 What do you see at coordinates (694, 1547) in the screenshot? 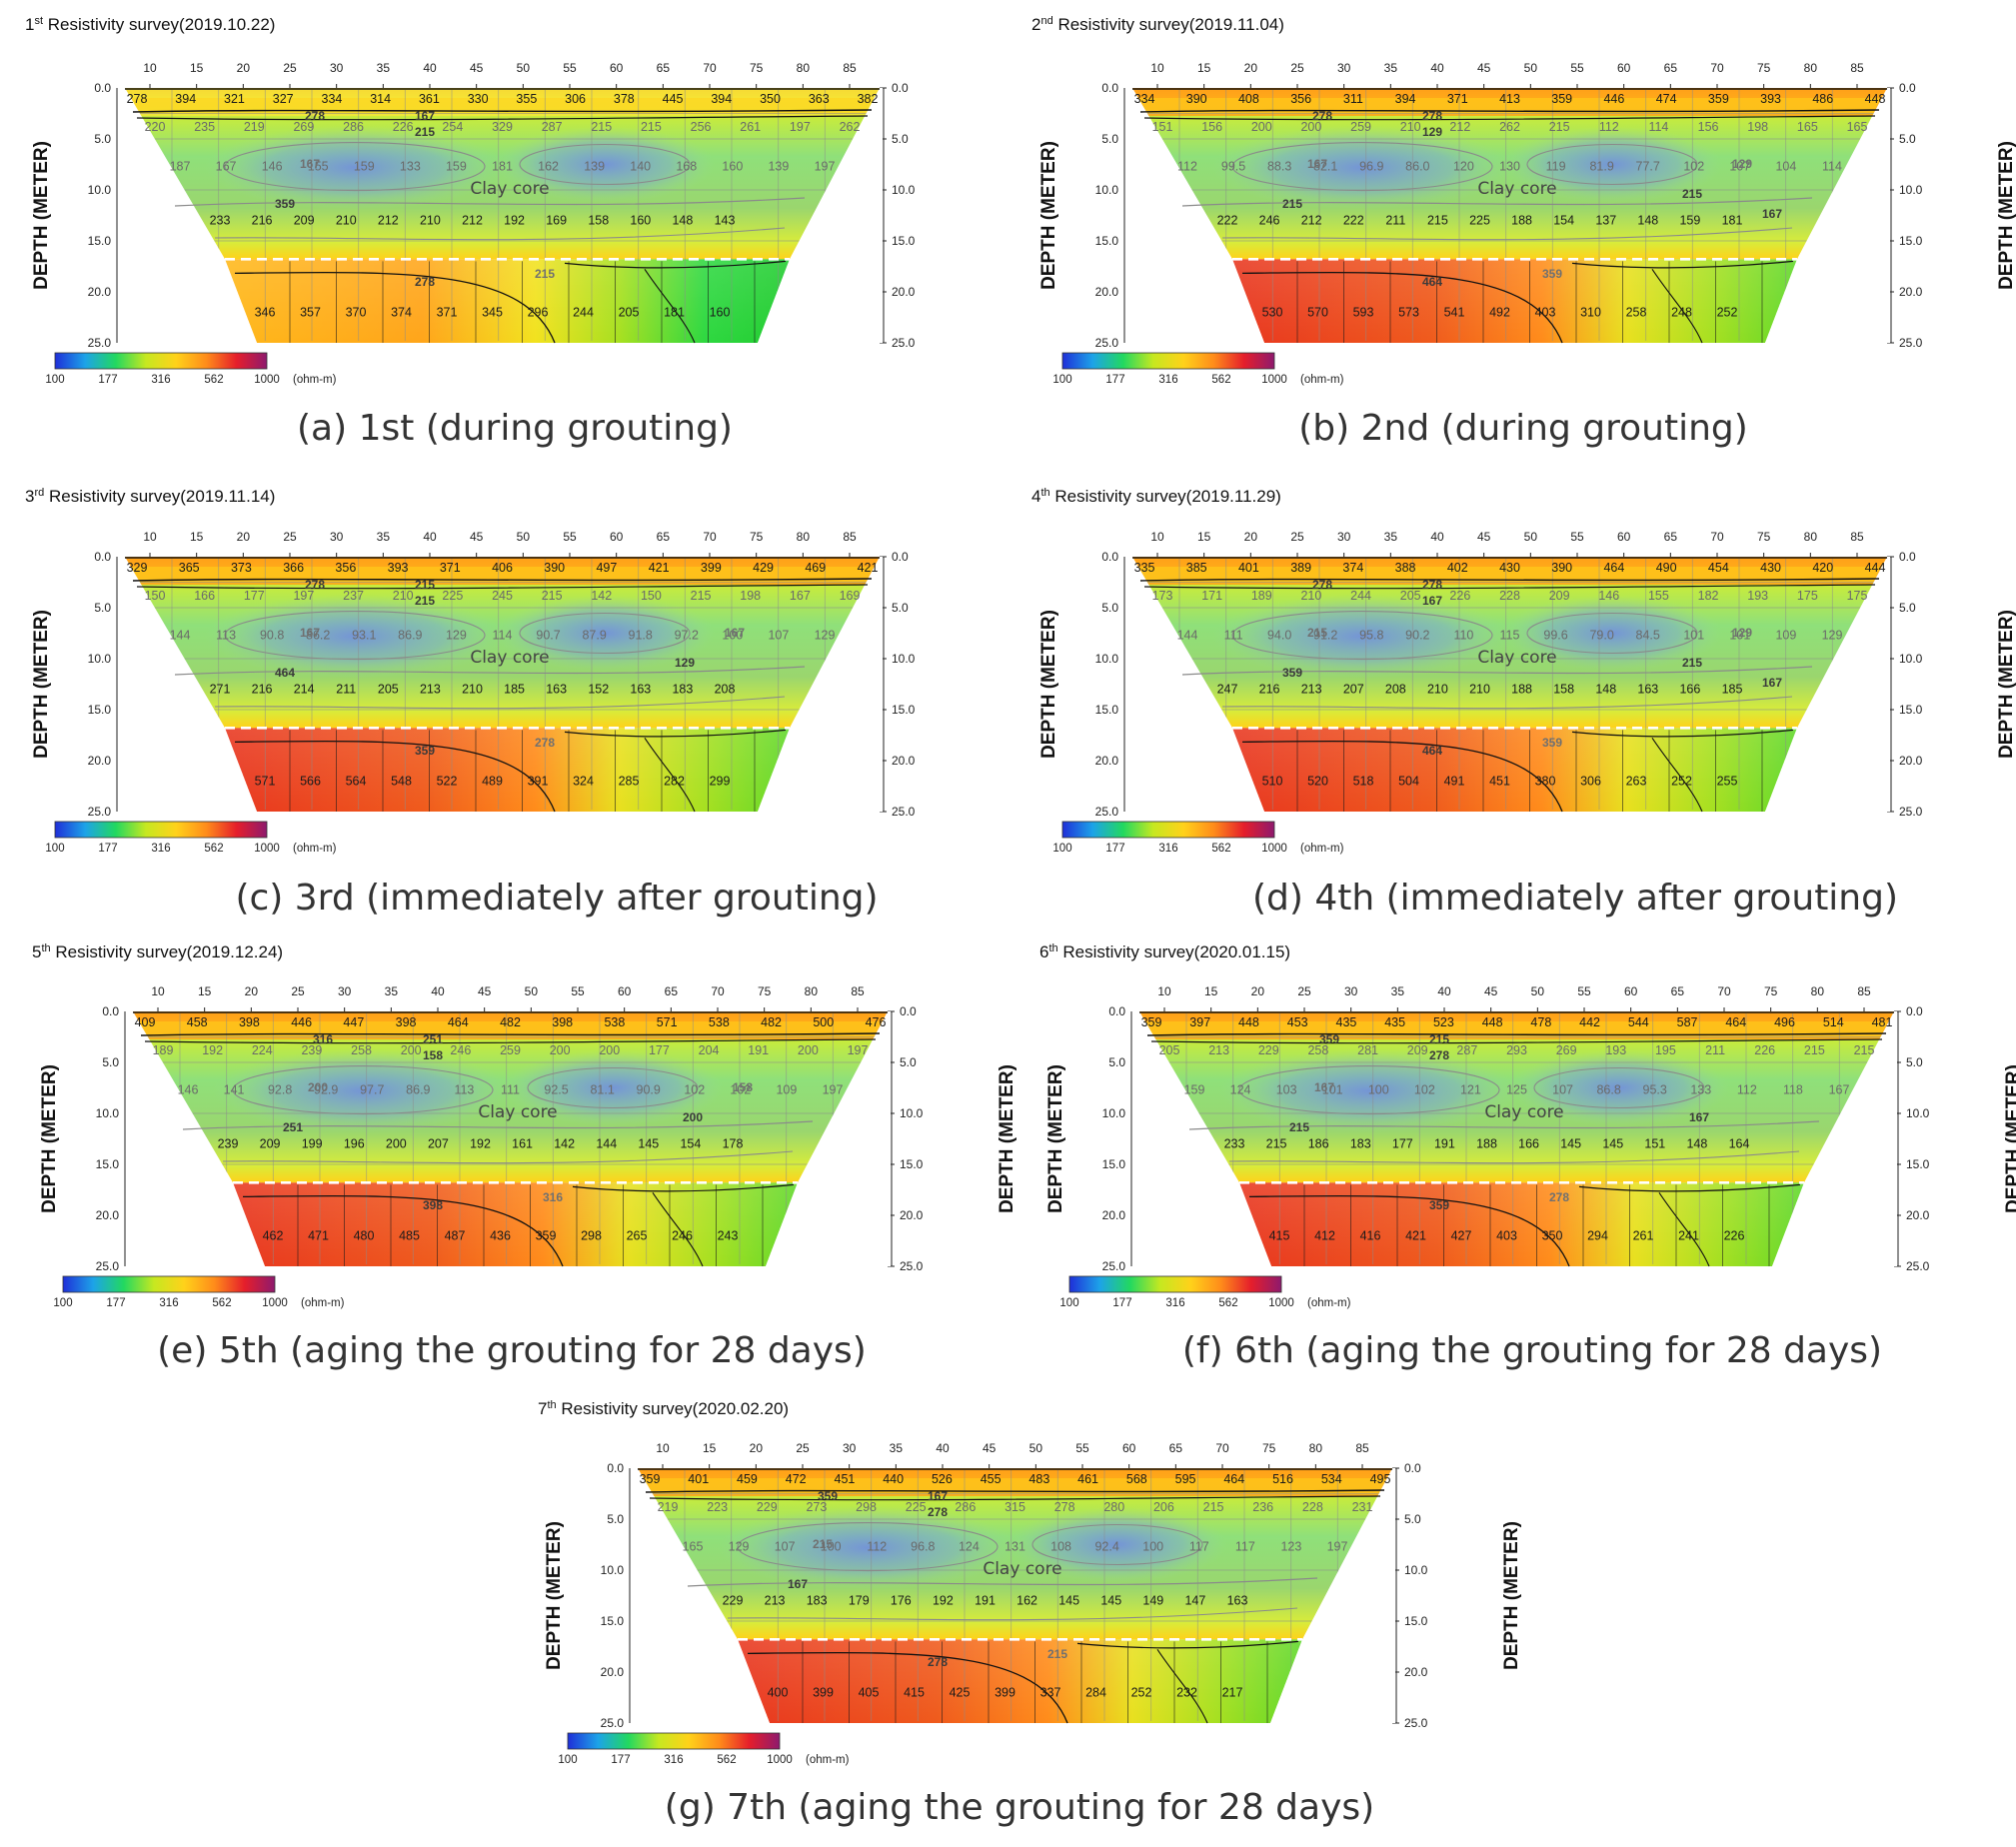
I see `resistivity-value: 165` at bounding box center [694, 1547].